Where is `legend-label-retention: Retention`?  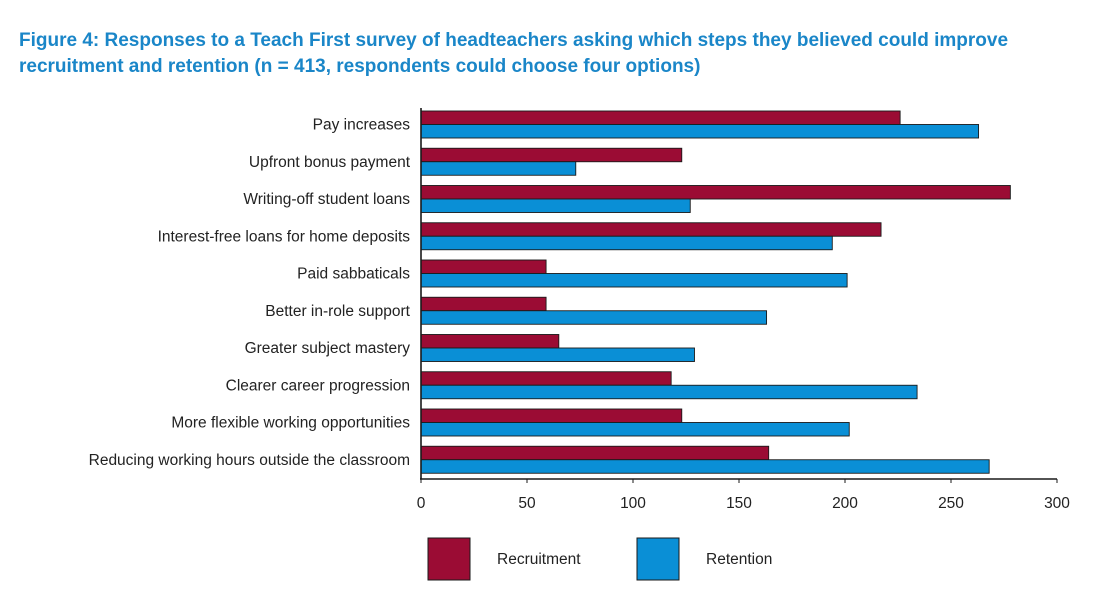
legend-label-retention: Retention is located at coordinates (739, 559).